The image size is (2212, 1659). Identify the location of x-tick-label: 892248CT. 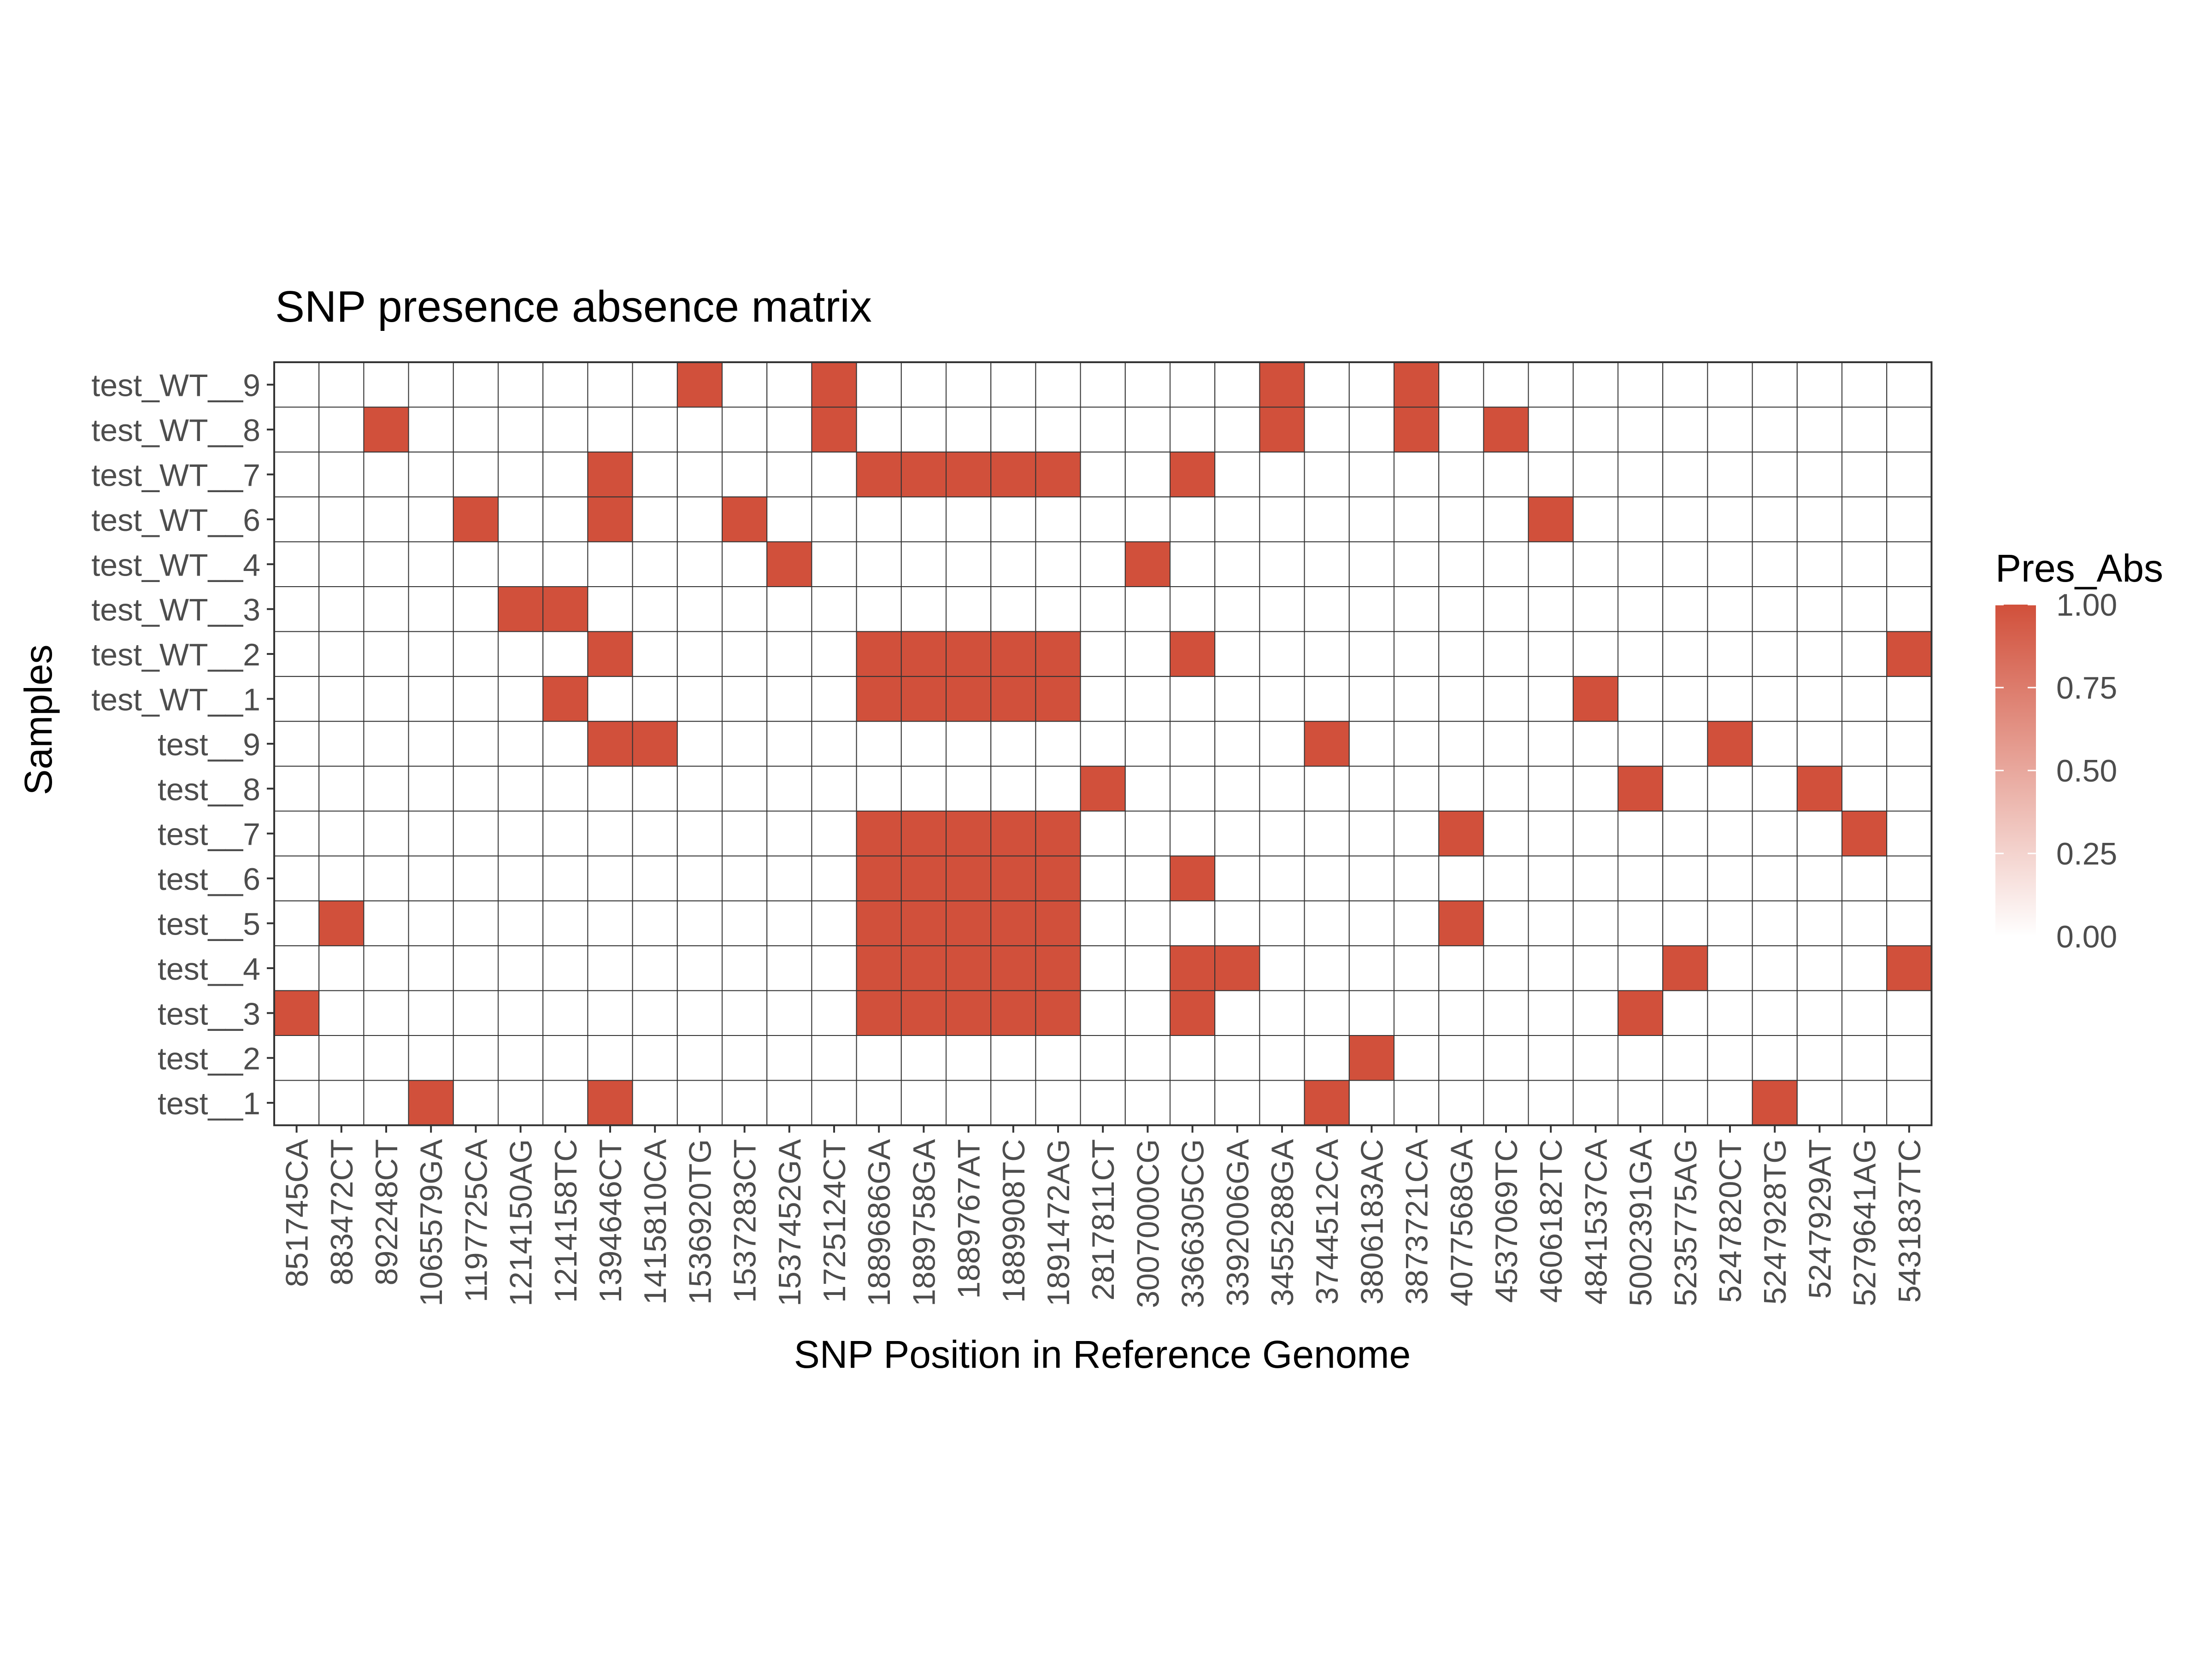
(386, 1212).